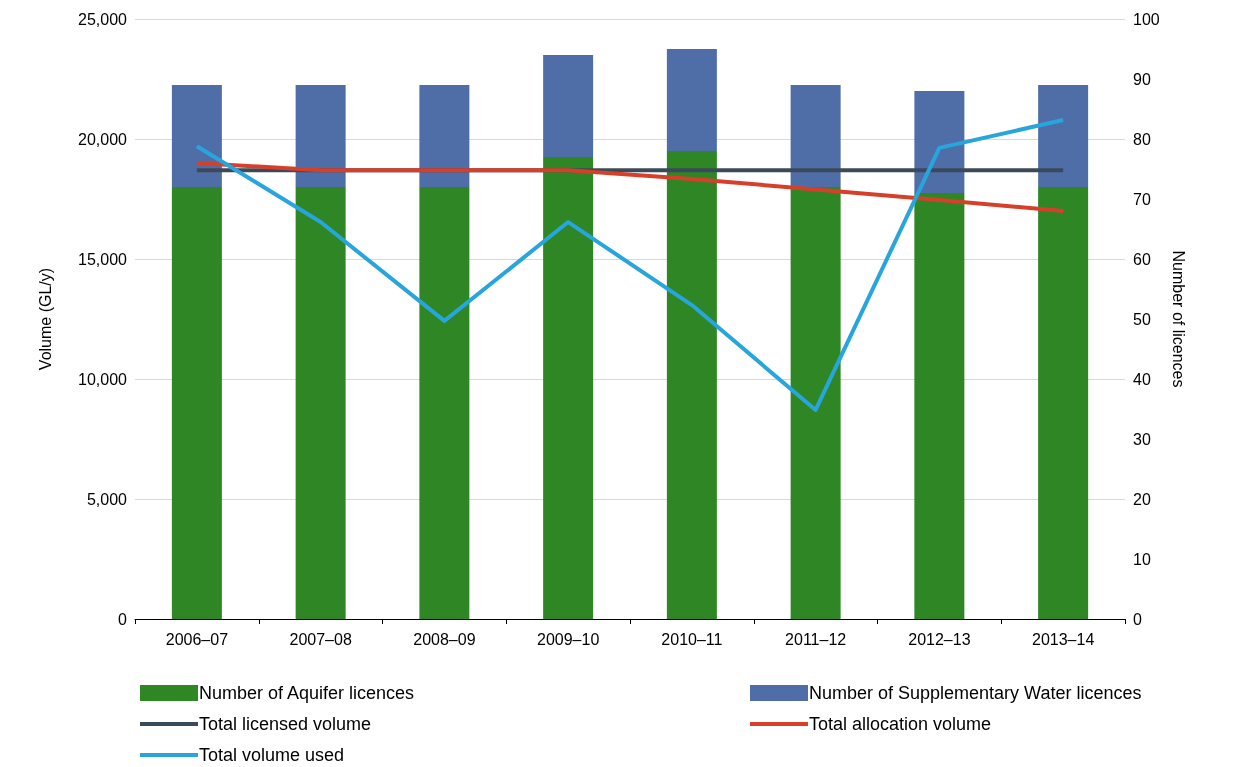 The width and height of the screenshot is (1245, 767). Describe the element at coordinates (320, 639) in the screenshot. I see `x-tick-label: 2007–08` at that location.